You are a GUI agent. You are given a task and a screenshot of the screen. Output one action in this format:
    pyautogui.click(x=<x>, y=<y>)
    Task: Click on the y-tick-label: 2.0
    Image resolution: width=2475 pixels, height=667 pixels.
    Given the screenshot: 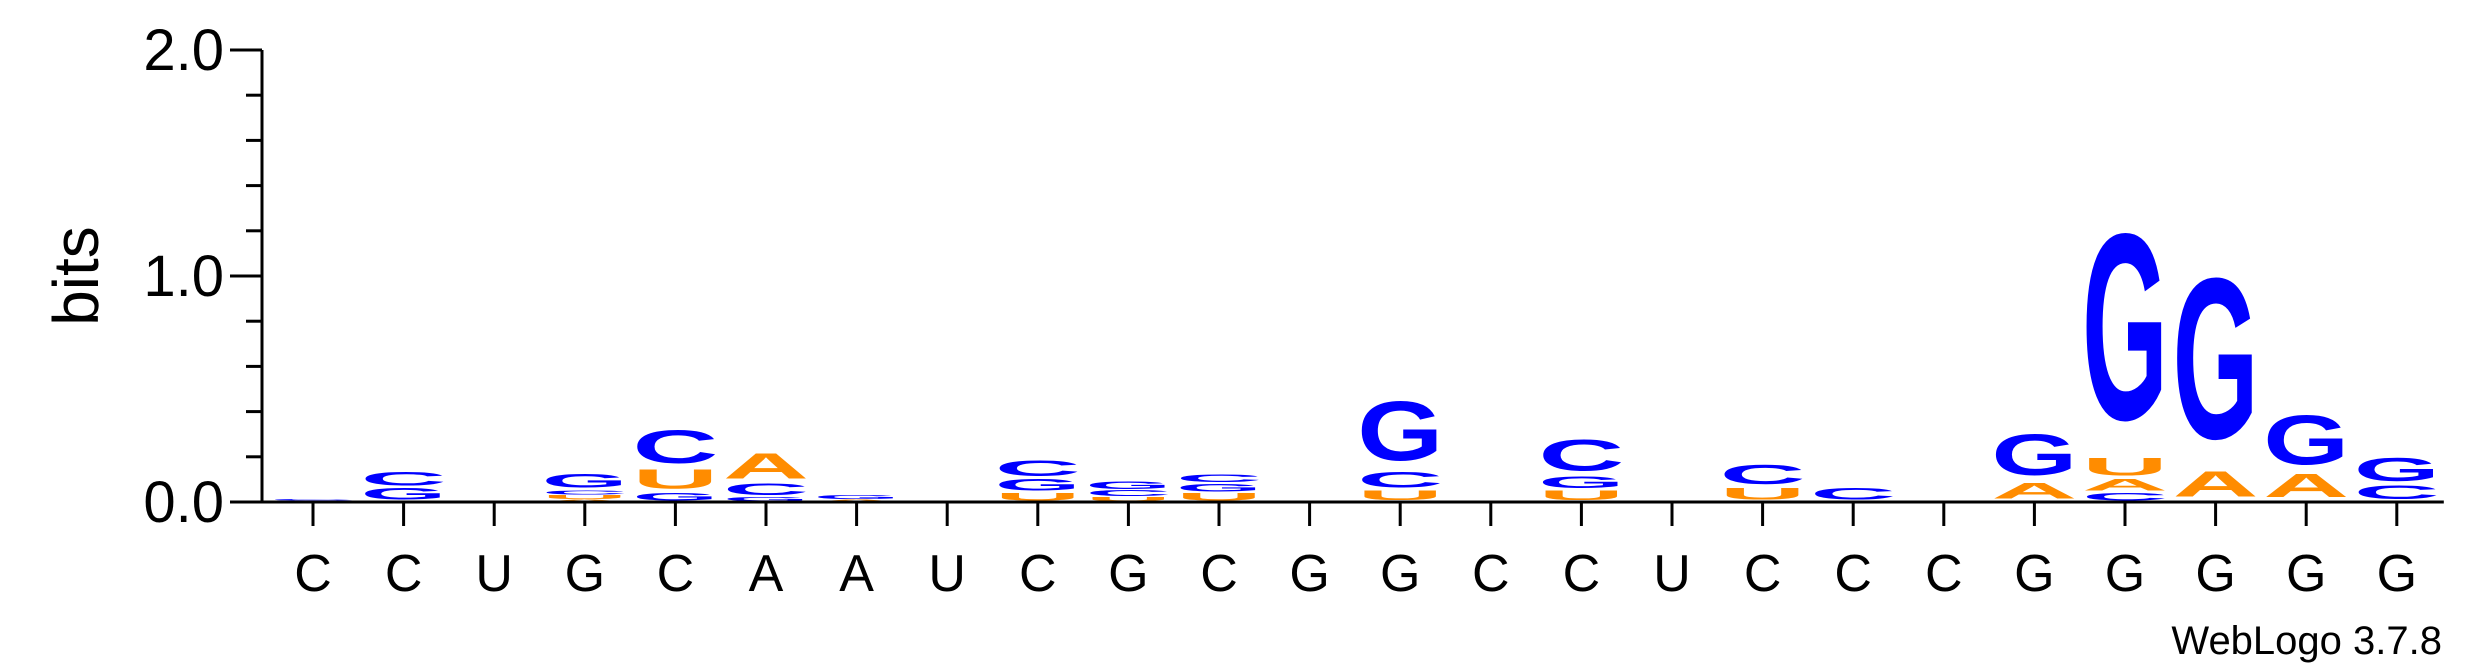 What is the action you would take?
    pyautogui.click(x=183, y=50)
    